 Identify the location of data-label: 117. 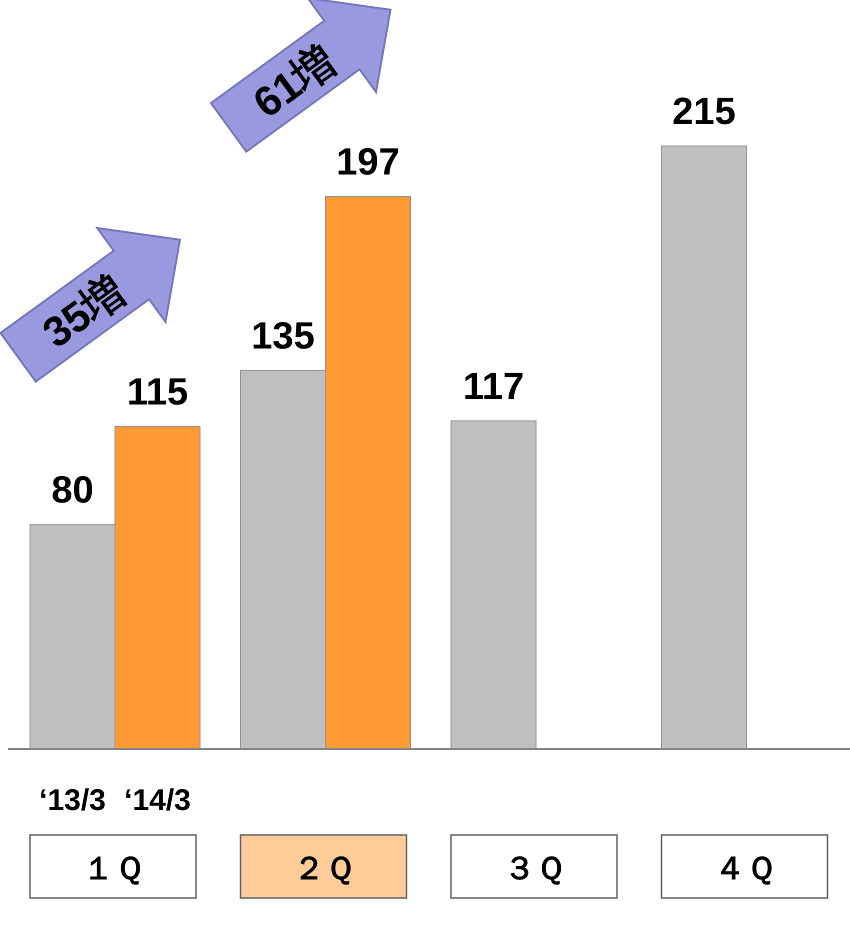
(493, 387).